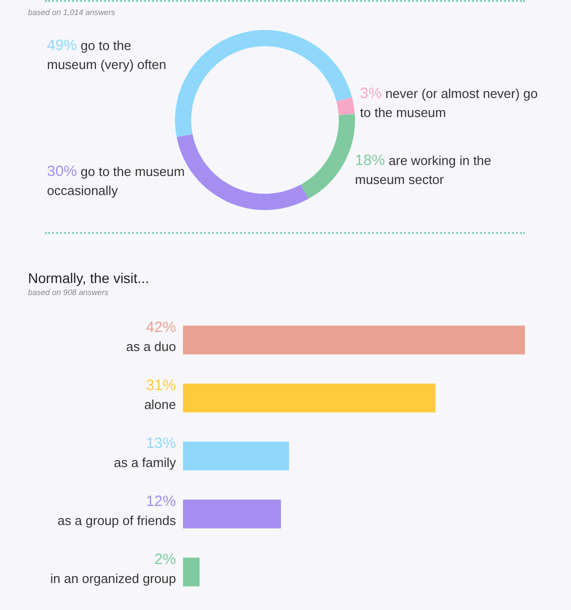 The width and height of the screenshot is (571, 610). I want to click on data-label: 31%, so click(161, 385).